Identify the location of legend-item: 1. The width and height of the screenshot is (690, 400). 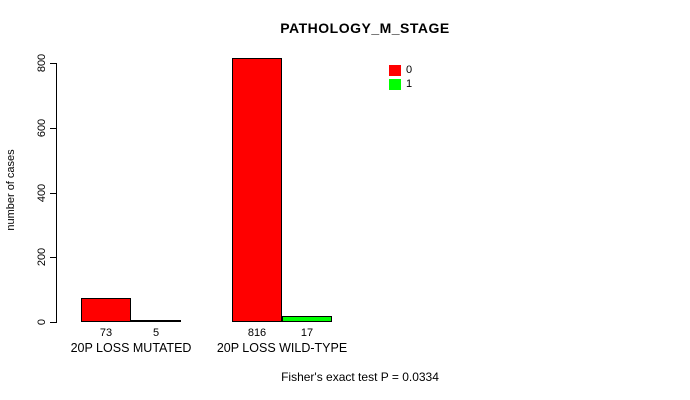
(400, 84).